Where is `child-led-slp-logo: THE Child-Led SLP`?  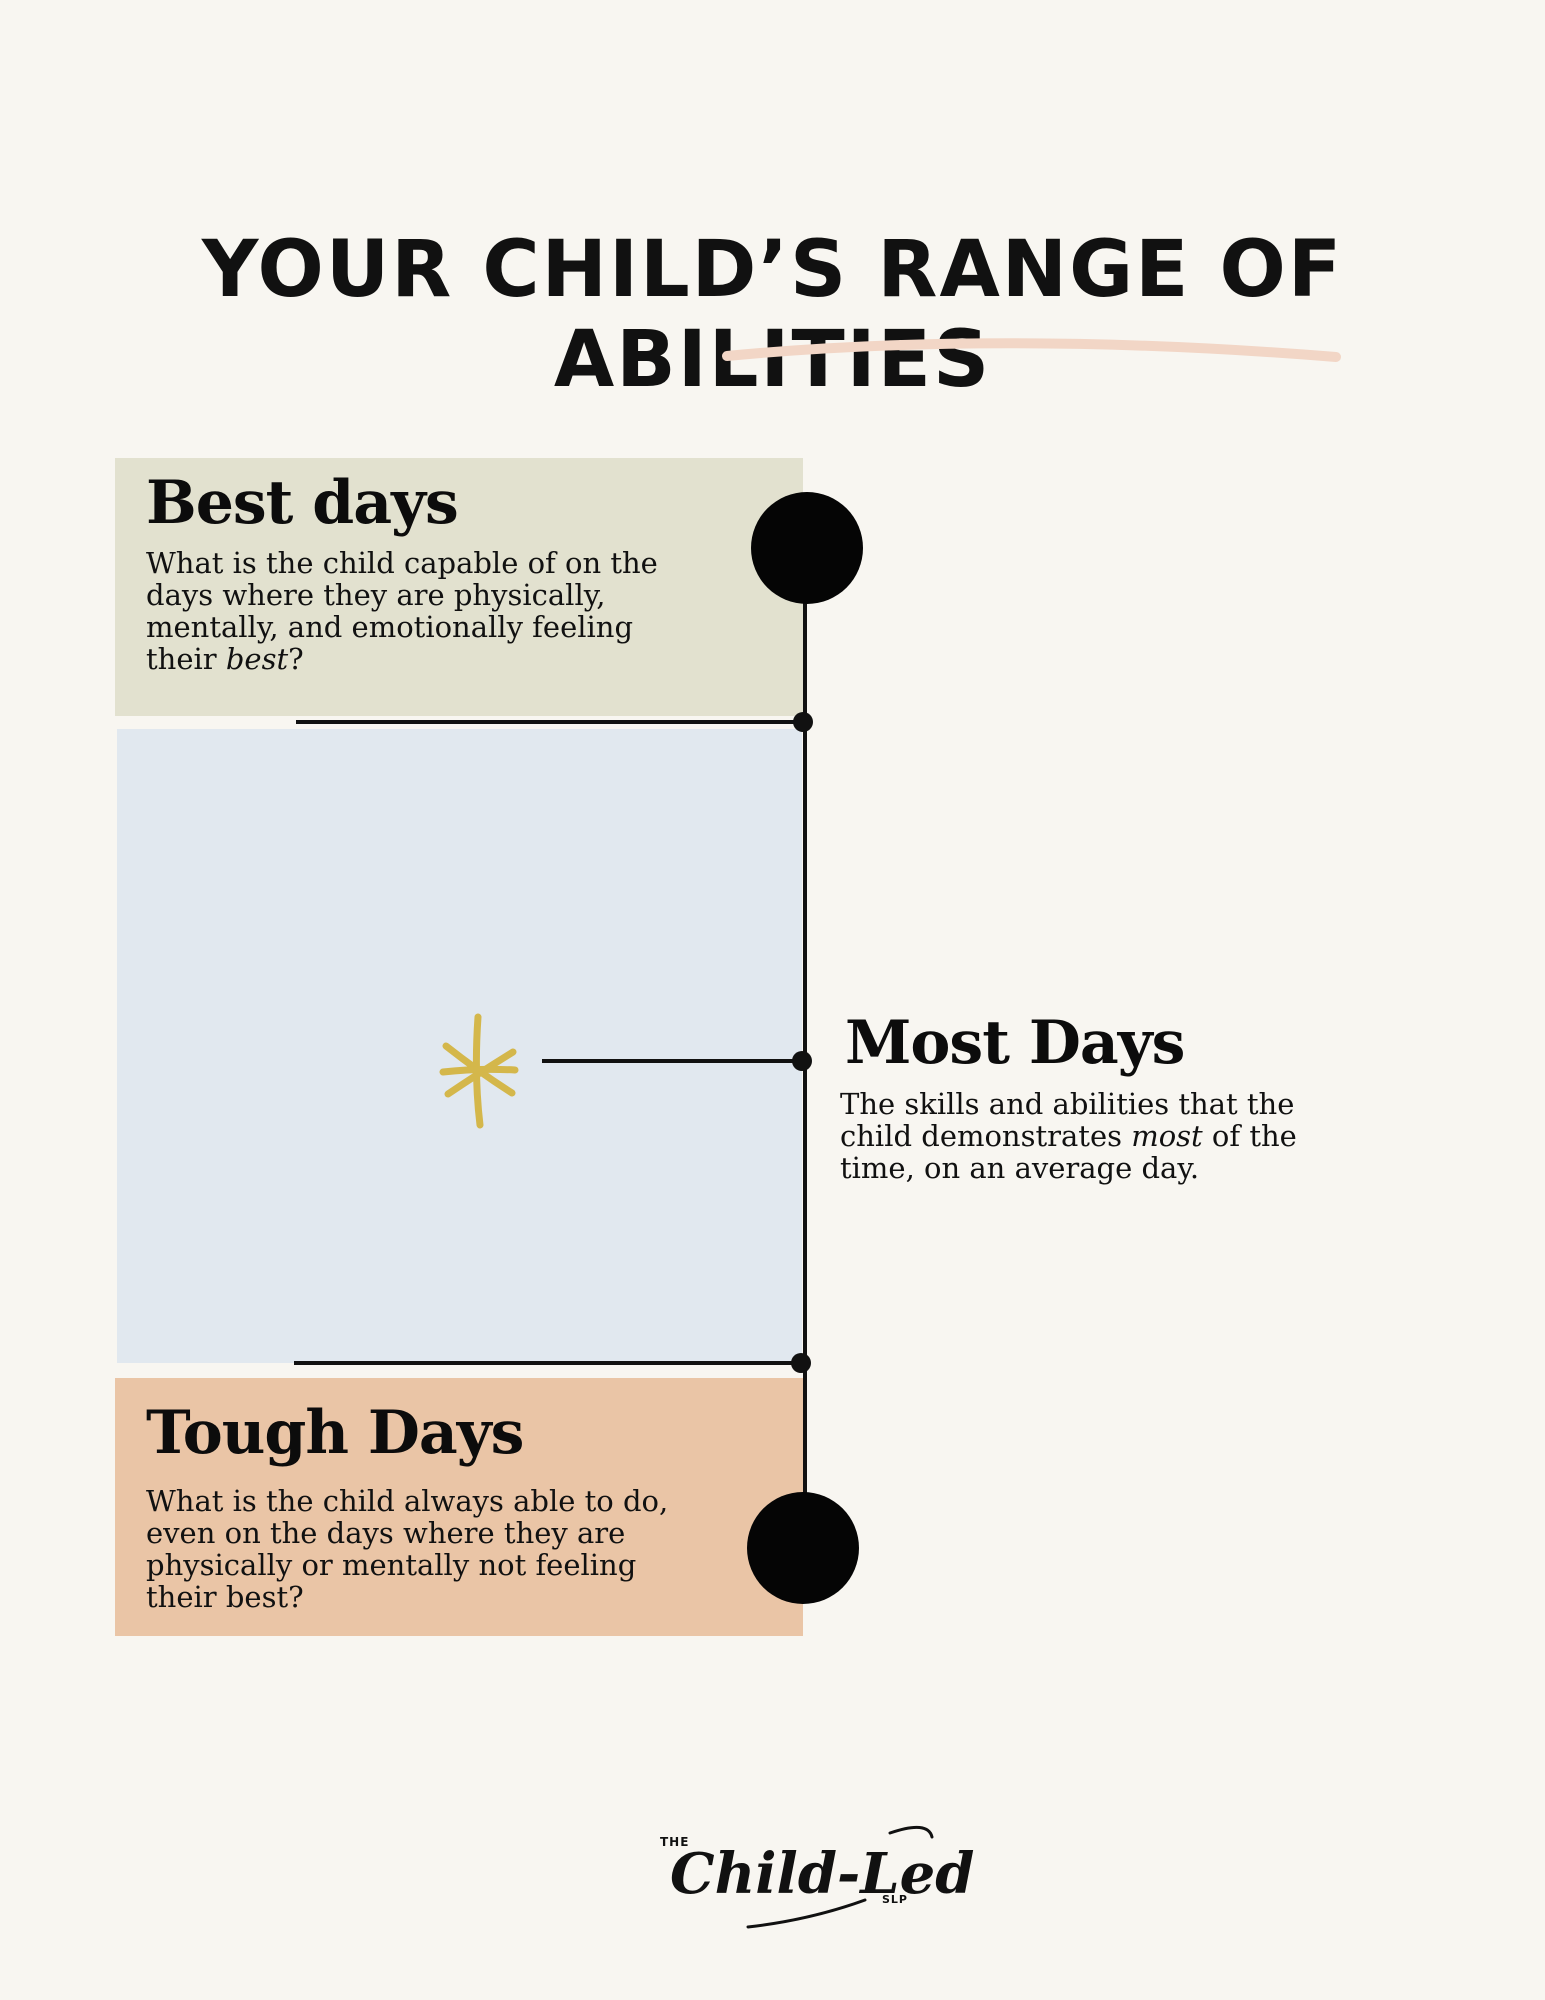
child-led-slp-logo: THE Child-Led SLP is located at coordinates (817, 1875).